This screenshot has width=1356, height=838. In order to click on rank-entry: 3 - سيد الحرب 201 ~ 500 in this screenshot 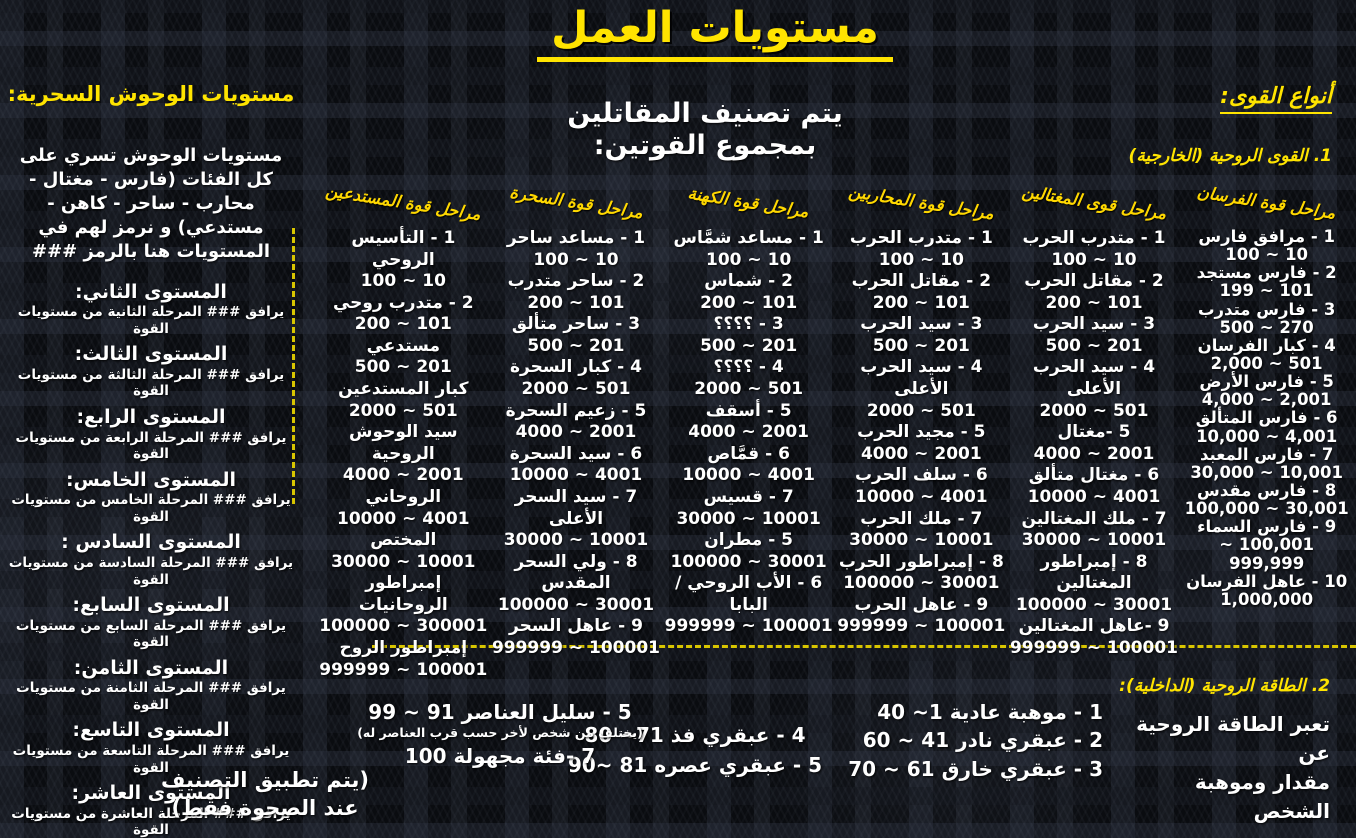, I will do `click(921, 335)`.